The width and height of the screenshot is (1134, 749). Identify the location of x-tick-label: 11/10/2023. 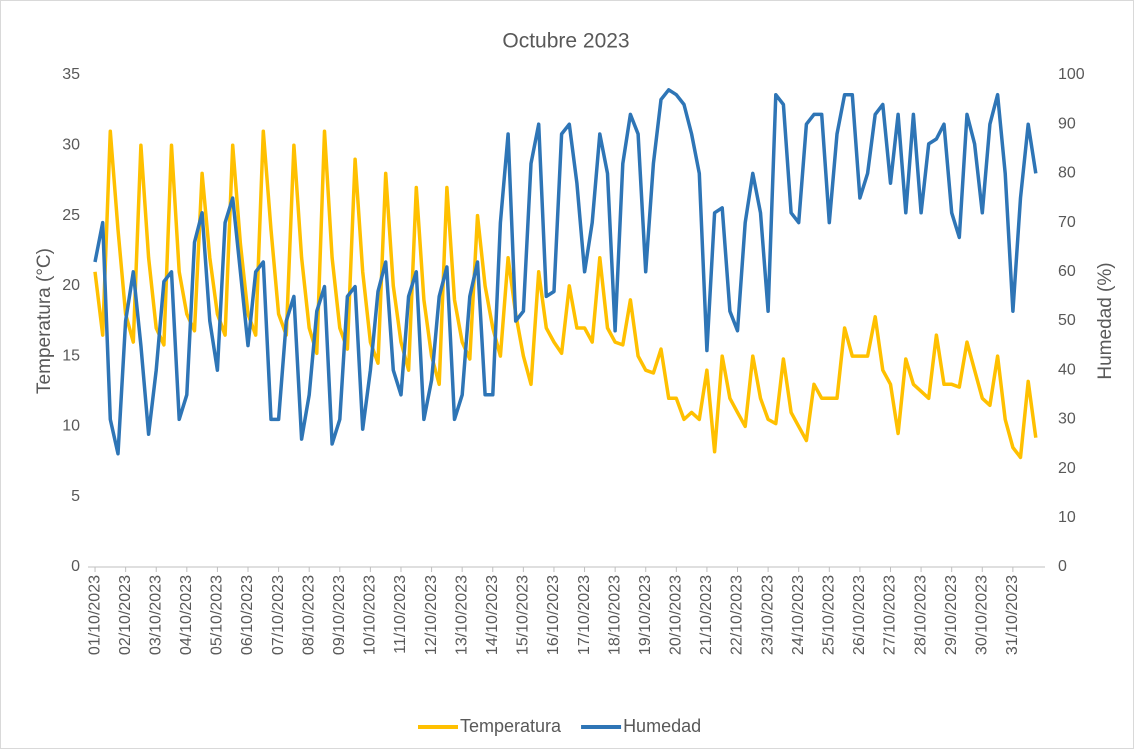
(400, 614).